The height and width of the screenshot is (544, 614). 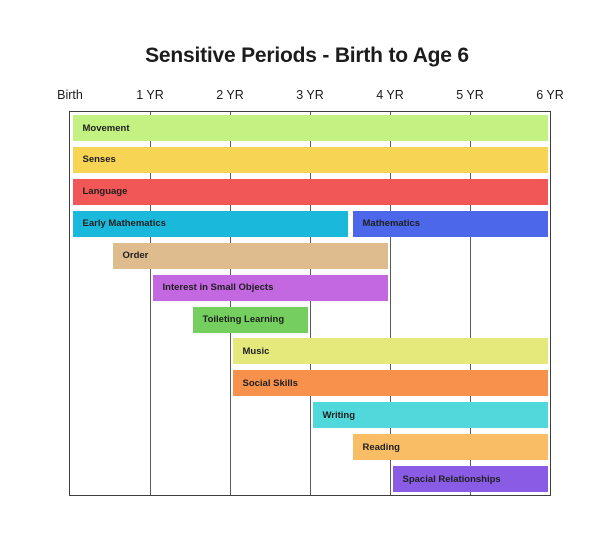 I want to click on x-axis-tick-label: 3 YR, so click(x=310, y=95).